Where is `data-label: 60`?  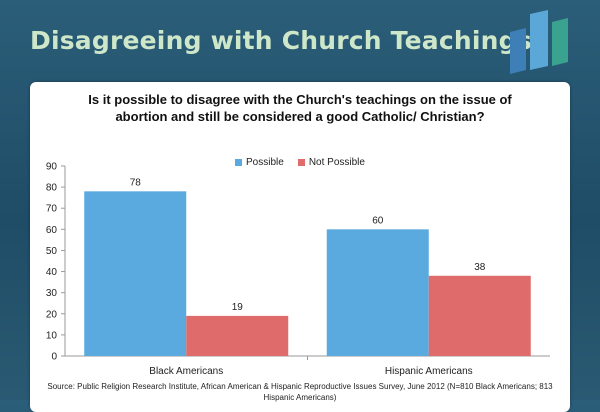
data-label: 60 is located at coordinates (378, 220).